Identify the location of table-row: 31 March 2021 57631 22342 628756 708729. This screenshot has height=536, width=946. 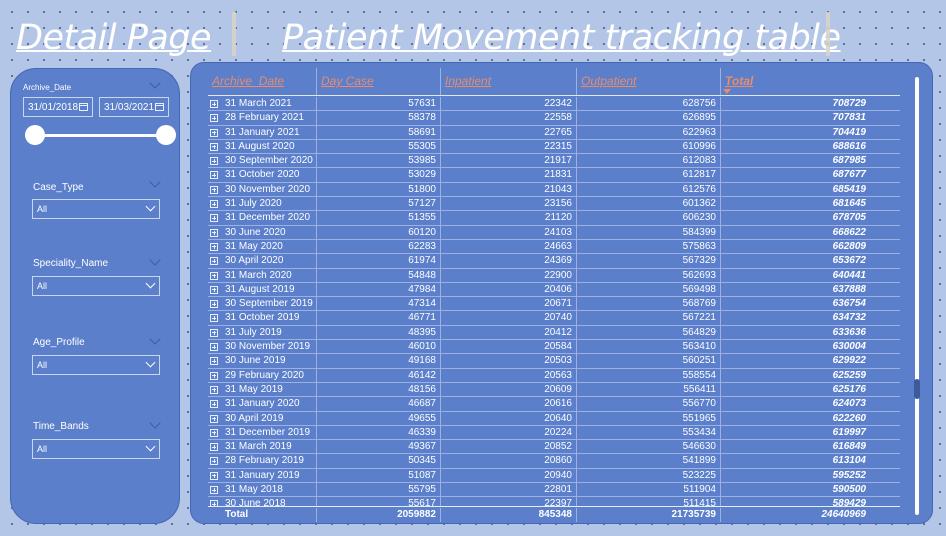
(554, 104).